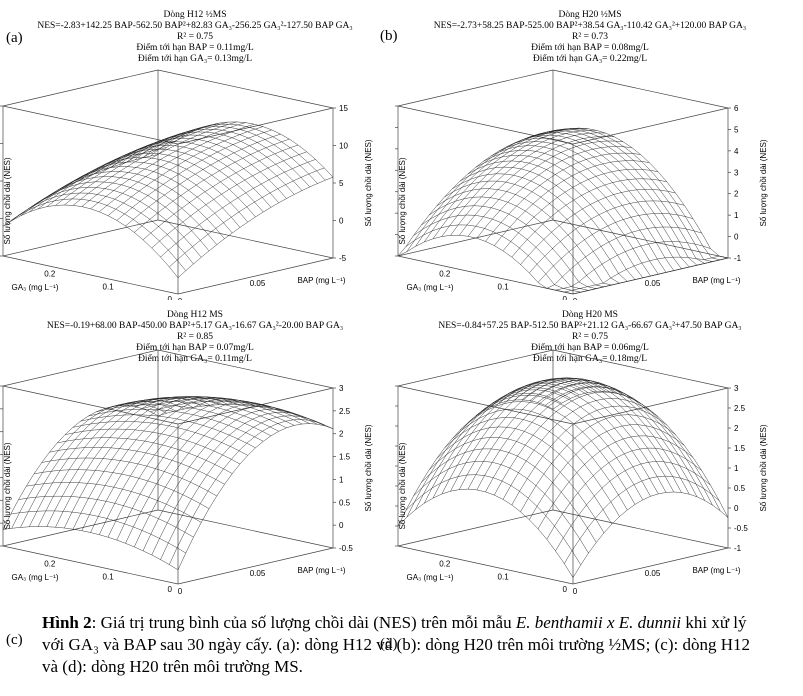 This screenshot has height=696, width=803. What do you see at coordinates (195, 359) in the screenshot?
I see `panel-opt-ga3: Điểm tới hạn GA₃= 0.11mg/L` at bounding box center [195, 359].